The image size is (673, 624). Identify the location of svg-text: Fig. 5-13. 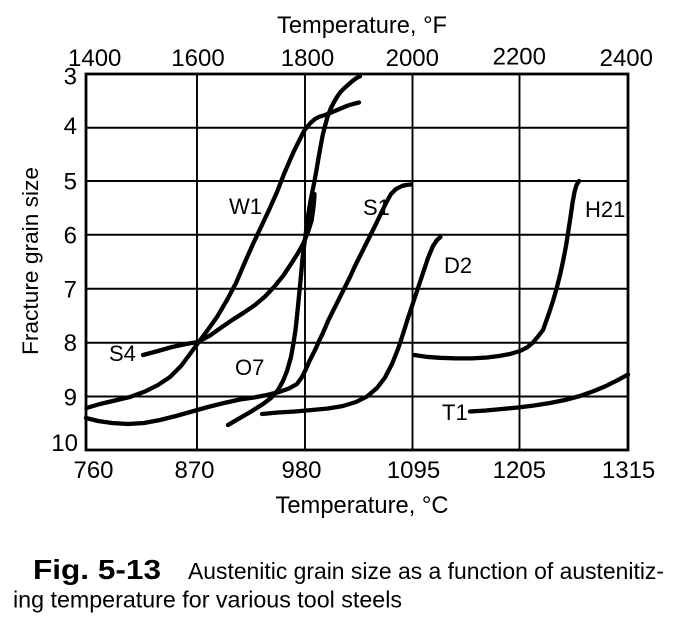
(97, 569).